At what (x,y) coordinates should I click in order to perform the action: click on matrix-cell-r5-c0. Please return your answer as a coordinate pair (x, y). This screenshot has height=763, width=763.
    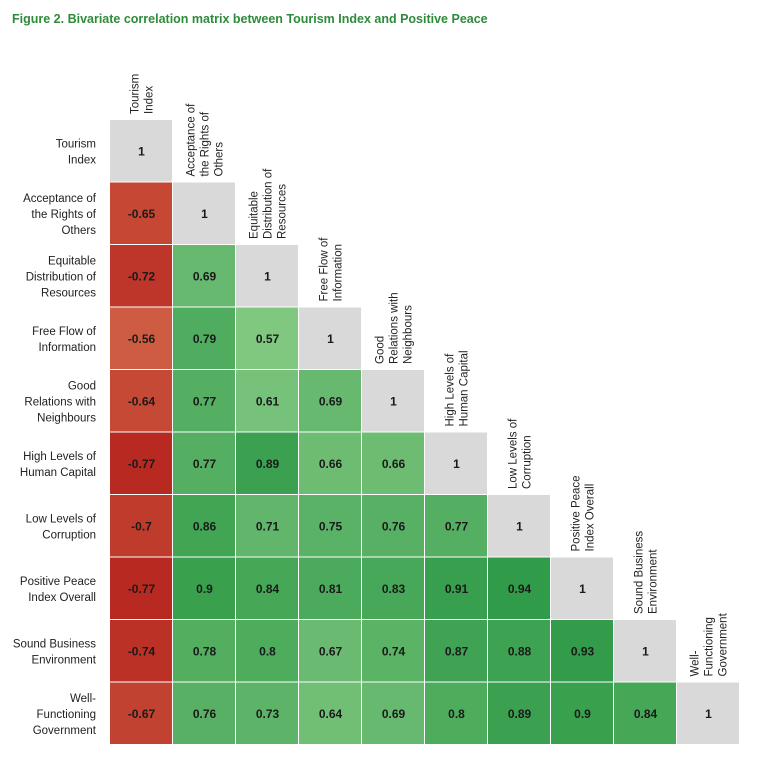
    Looking at the image, I should click on (141, 463).